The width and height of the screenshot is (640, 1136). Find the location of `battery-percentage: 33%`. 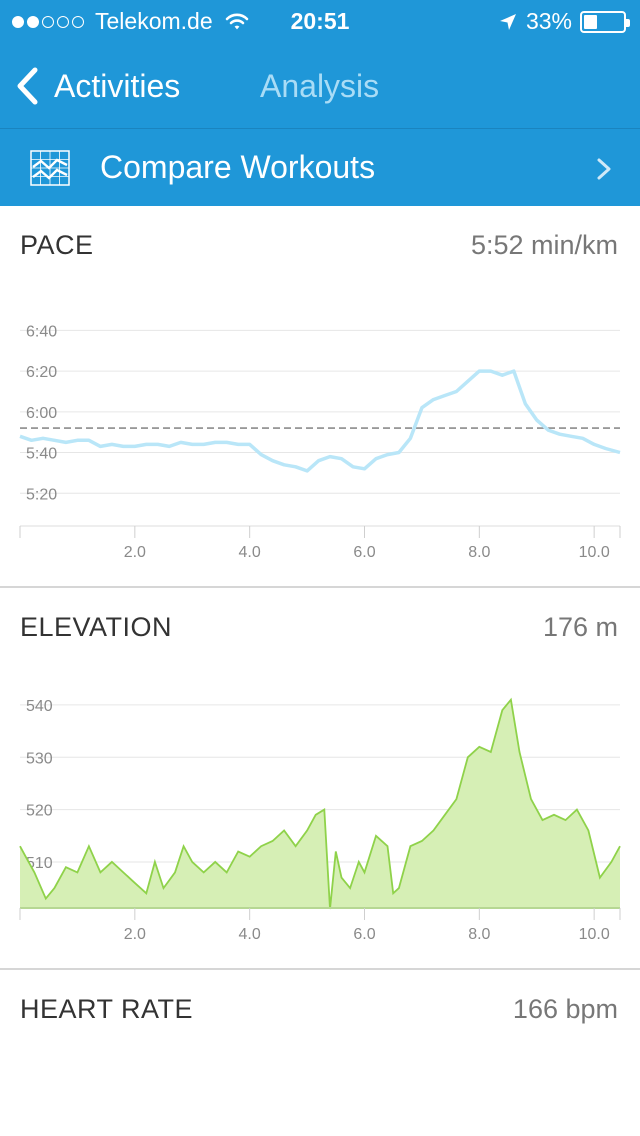

battery-percentage: 33% is located at coordinates (548, 21).